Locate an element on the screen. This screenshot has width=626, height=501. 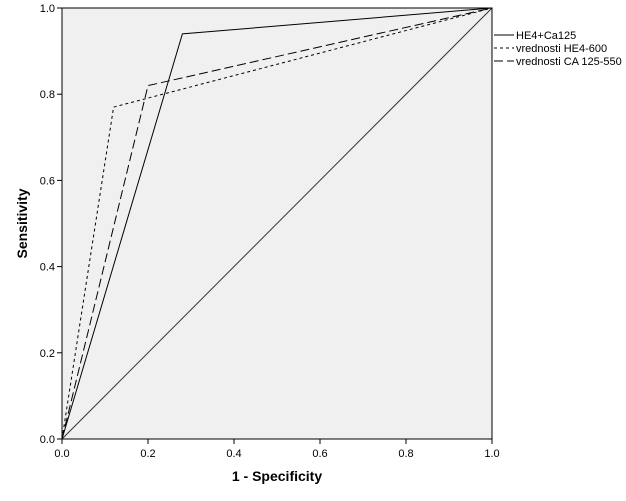
x-tick-label: 0.0 is located at coordinates (61, 454).